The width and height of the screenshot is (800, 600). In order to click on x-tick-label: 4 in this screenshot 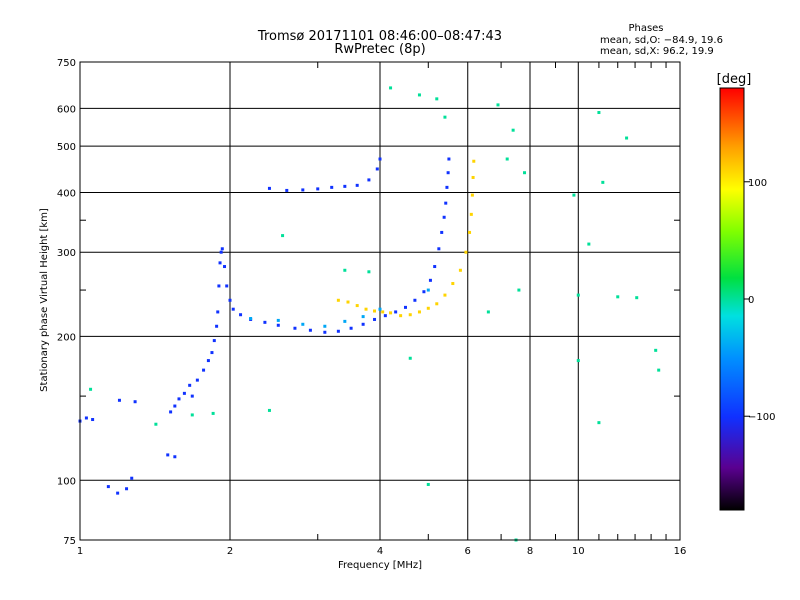, I will do `click(380, 551)`.